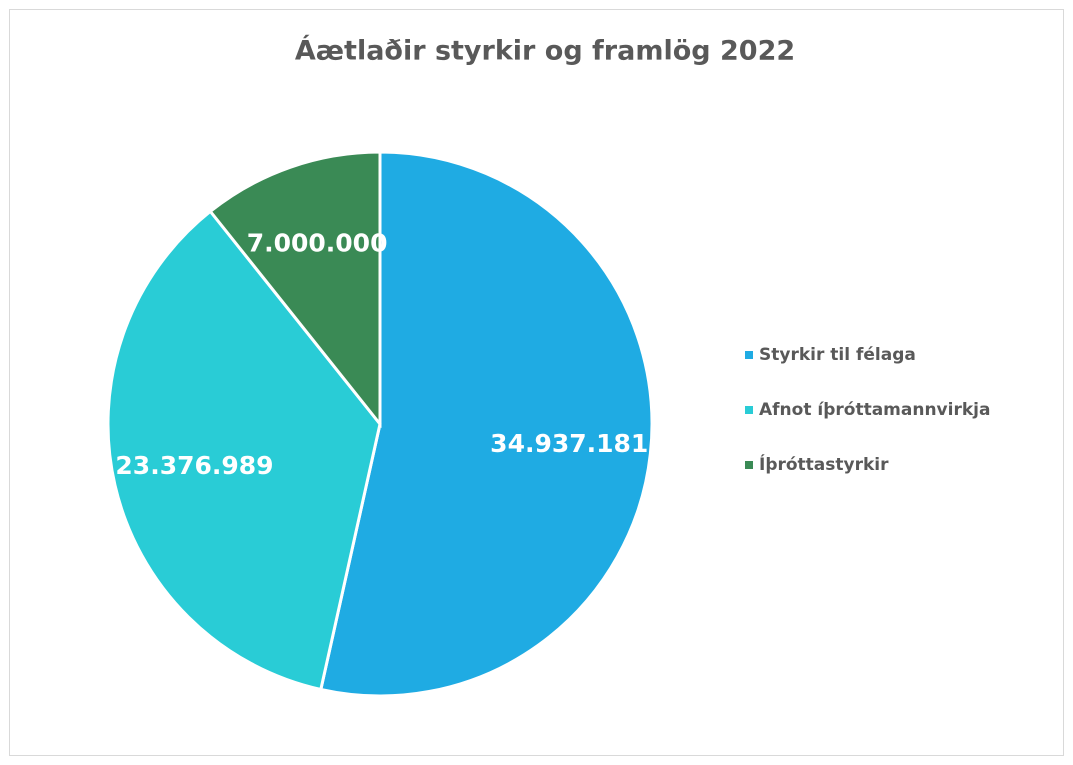 The width and height of the screenshot is (1073, 765). Describe the element at coordinates (194, 465) in the screenshot. I see `data-label: 23.376.989` at that location.